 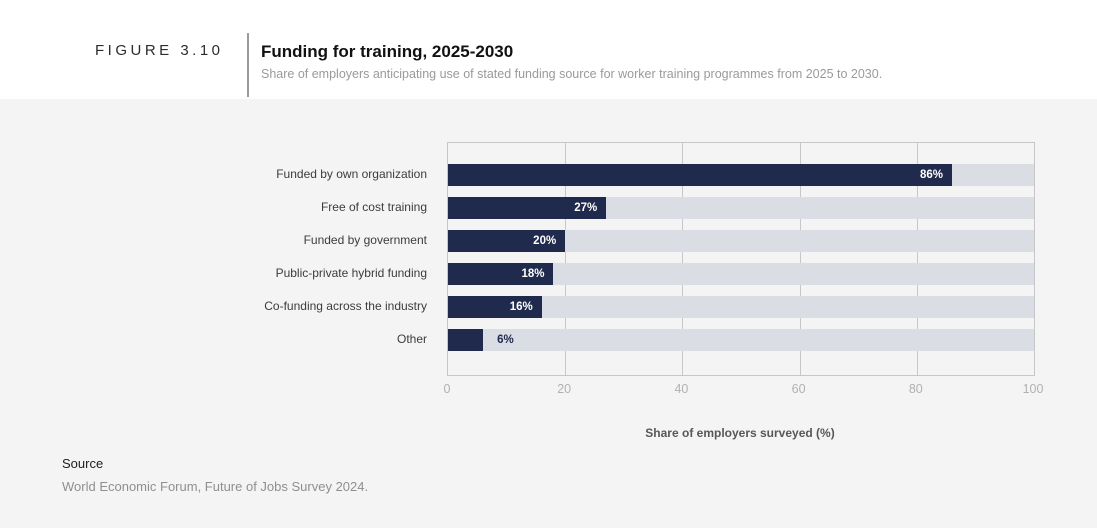 What do you see at coordinates (533, 274) in the screenshot?
I see `value-label: 18%` at bounding box center [533, 274].